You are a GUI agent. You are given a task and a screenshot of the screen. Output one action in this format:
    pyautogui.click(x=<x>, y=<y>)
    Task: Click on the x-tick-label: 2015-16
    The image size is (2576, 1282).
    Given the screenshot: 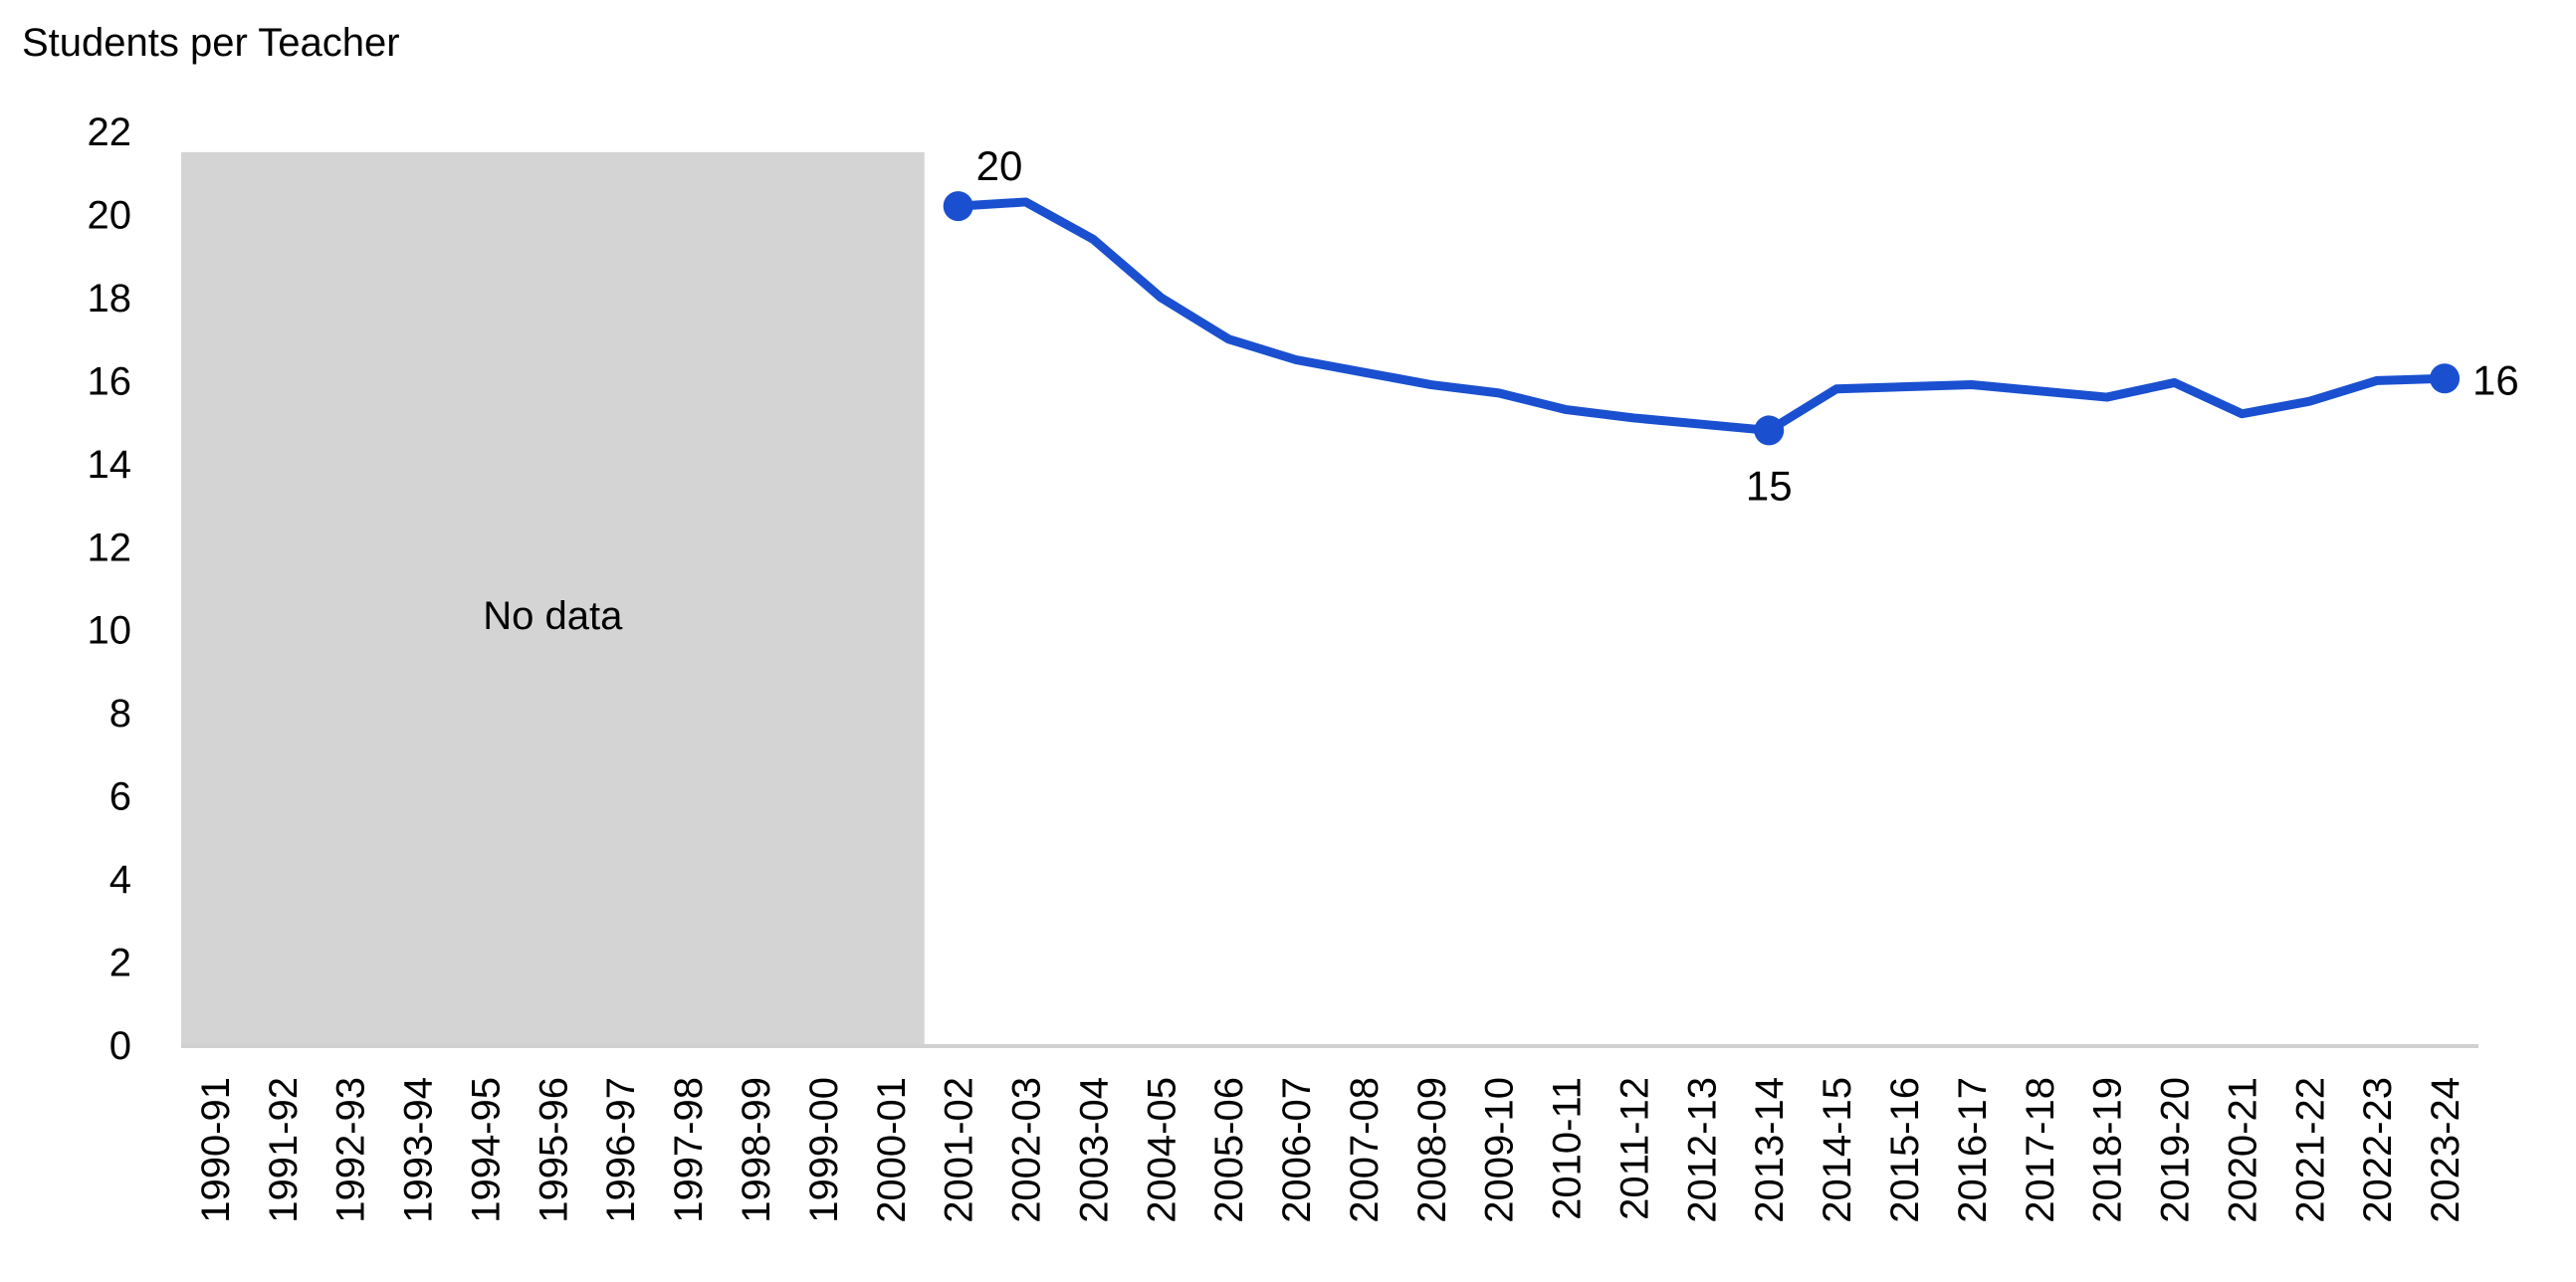 What is the action you would take?
    pyautogui.click(x=1905, y=1150)
    